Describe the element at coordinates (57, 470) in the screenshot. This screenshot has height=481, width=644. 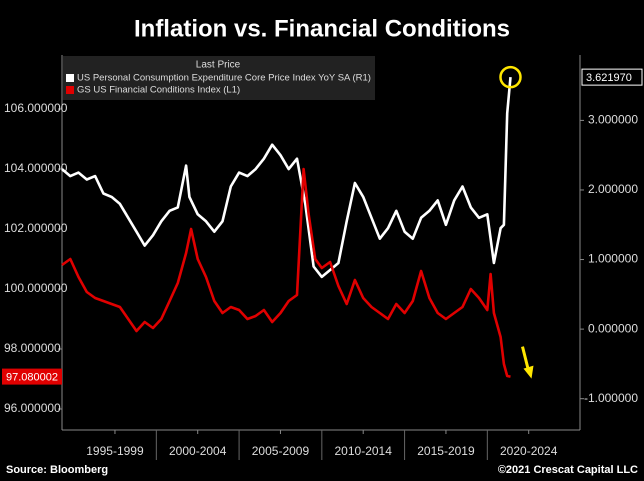
I see `source: Source: Bloomberg` at that location.